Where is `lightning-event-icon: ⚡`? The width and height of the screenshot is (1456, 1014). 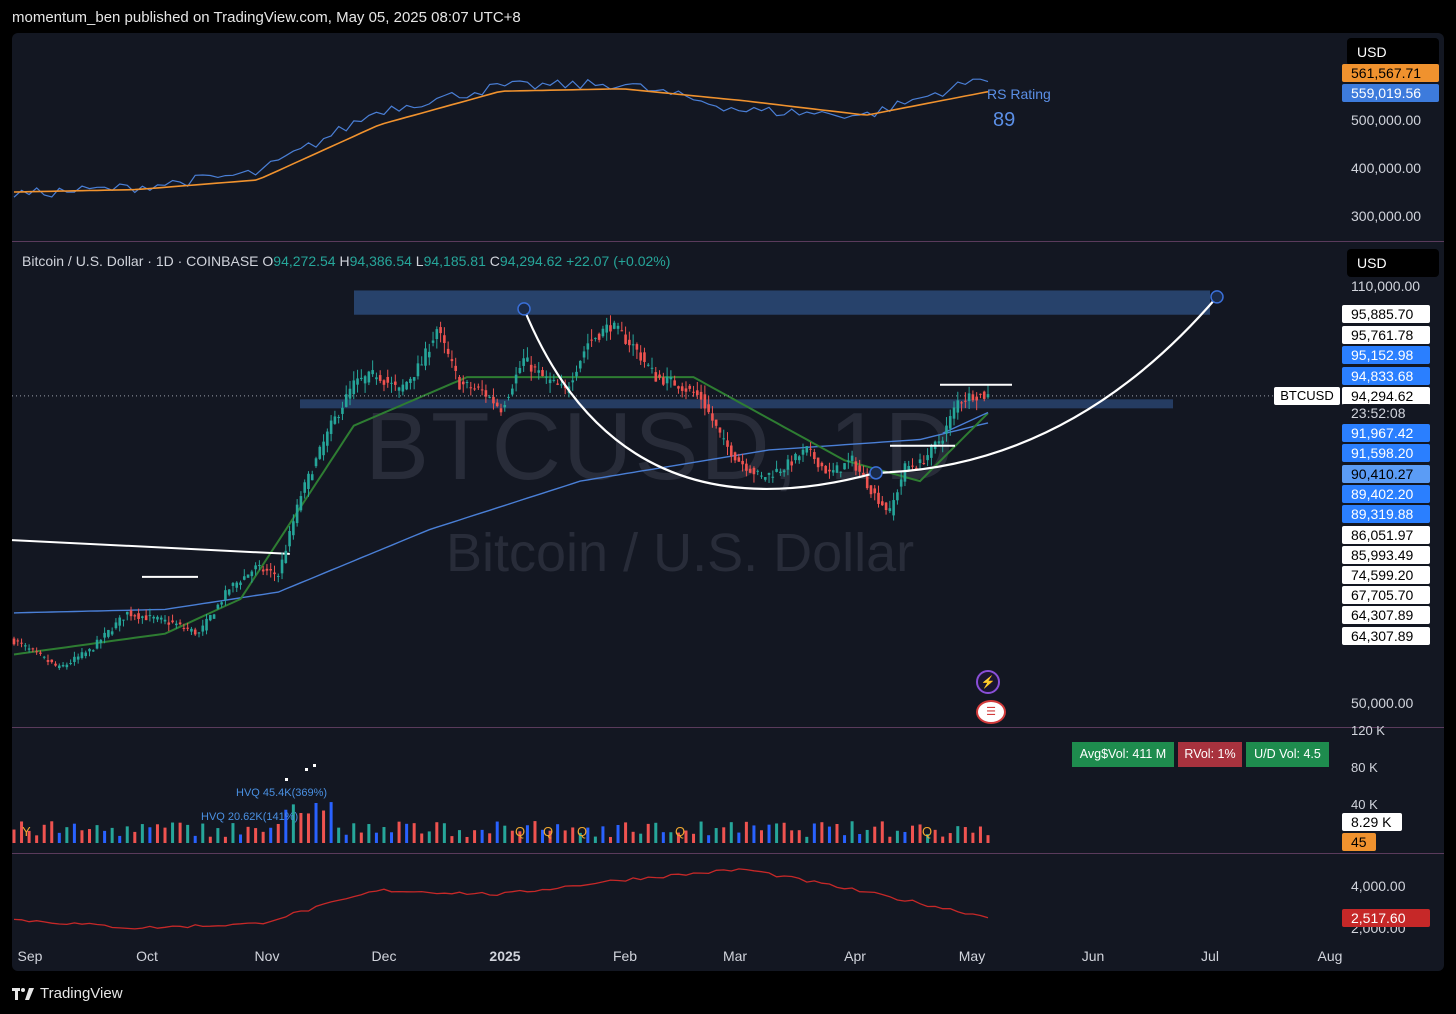
lightning-event-icon: ⚡ is located at coordinates (988, 682).